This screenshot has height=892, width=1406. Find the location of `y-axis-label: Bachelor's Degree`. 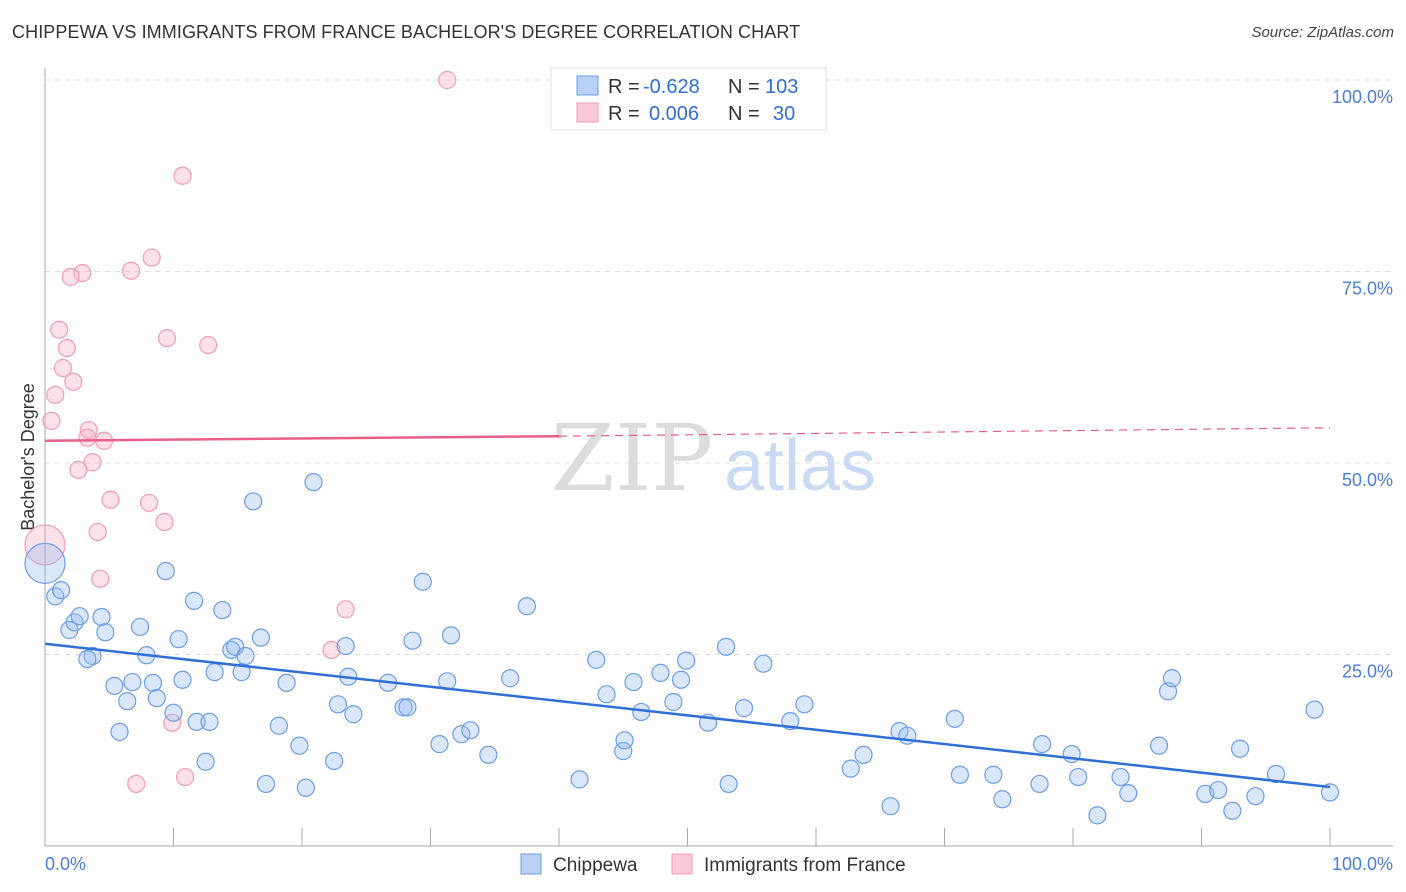

y-axis-label: Bachelor's Degree is located at coordinates (28, 457).